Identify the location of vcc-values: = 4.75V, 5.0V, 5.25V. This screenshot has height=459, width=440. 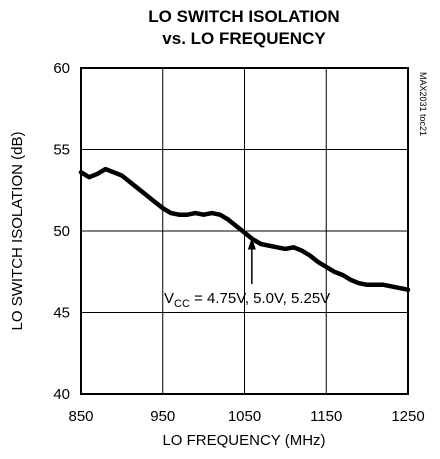
(260, 298).